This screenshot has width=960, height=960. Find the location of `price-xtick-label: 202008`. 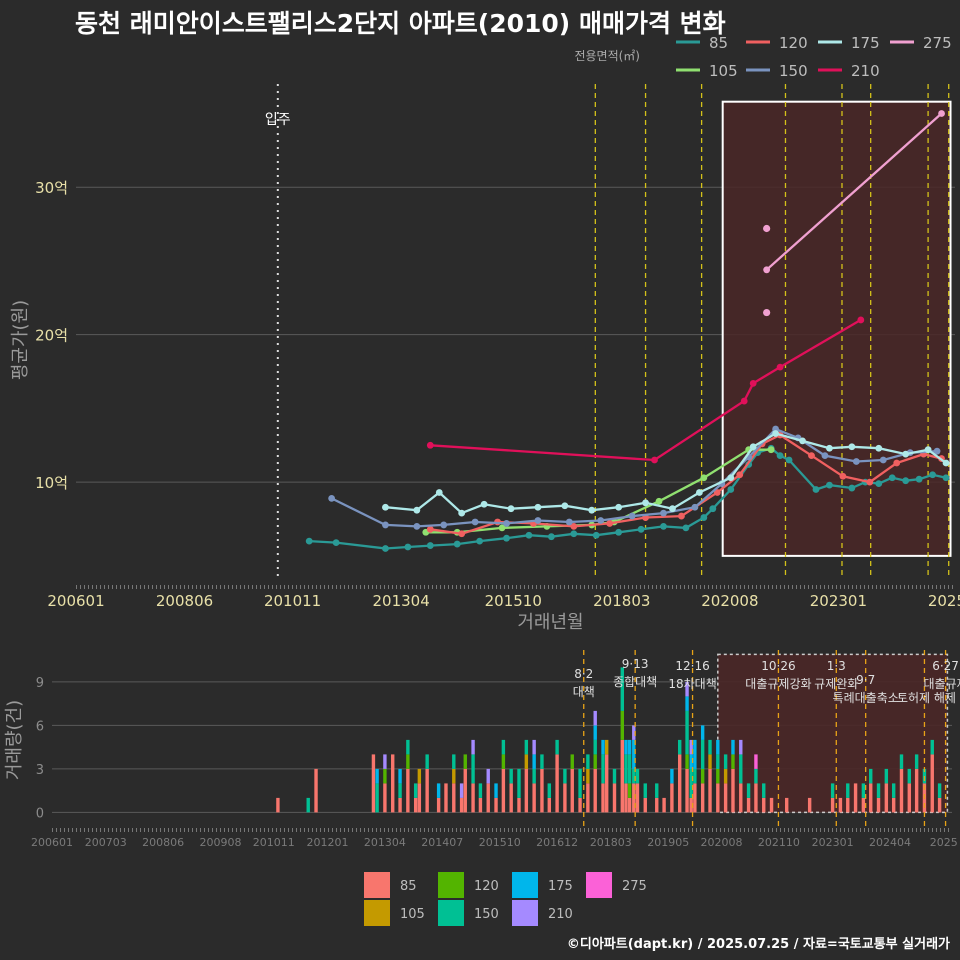

price-xtick-label: 202008 is located at coordinates (729, 601).